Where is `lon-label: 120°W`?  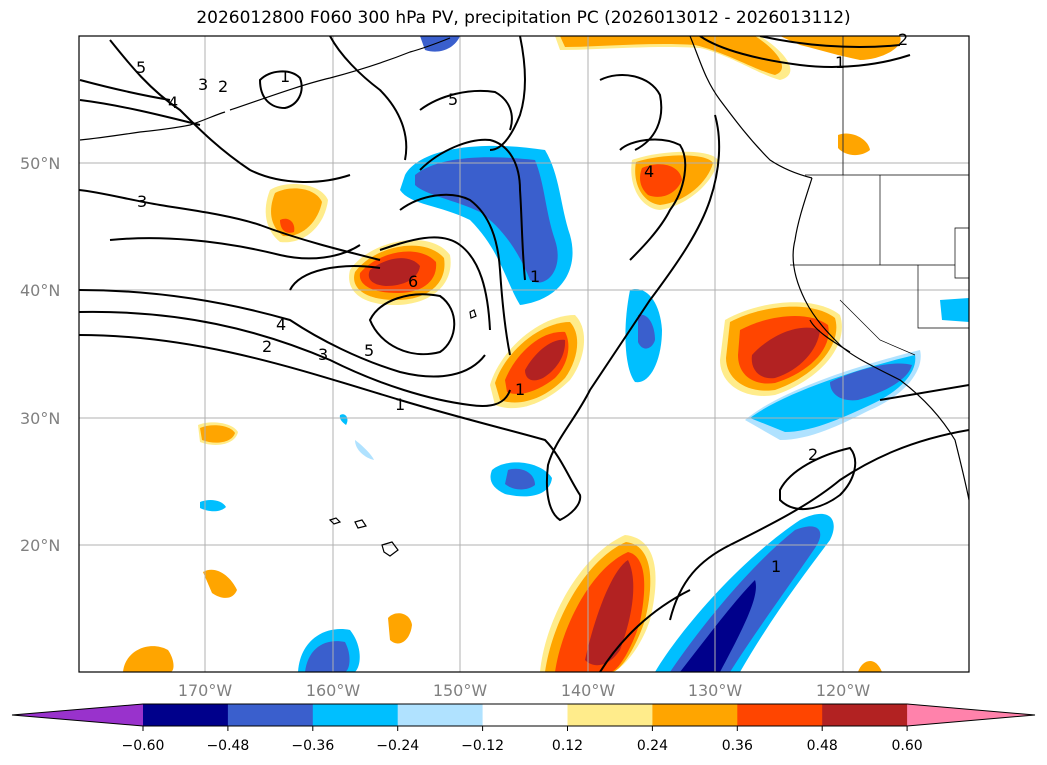 lon-label: 120°W is located at coordinates (843, 690).